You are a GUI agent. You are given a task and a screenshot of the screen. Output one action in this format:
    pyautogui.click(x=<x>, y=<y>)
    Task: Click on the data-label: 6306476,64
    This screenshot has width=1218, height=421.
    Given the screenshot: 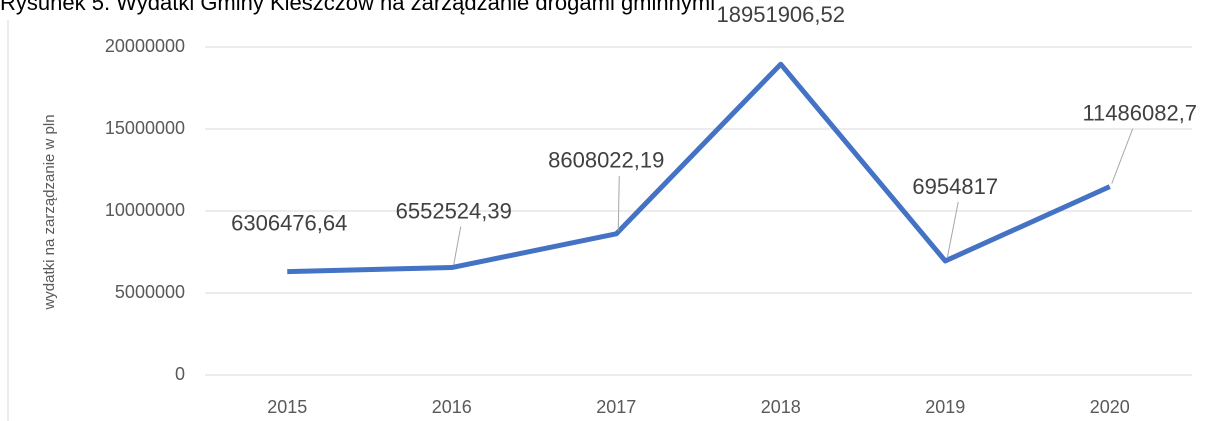 What is the action you would take?
    pyautogui.click(x=289, y=222)
    